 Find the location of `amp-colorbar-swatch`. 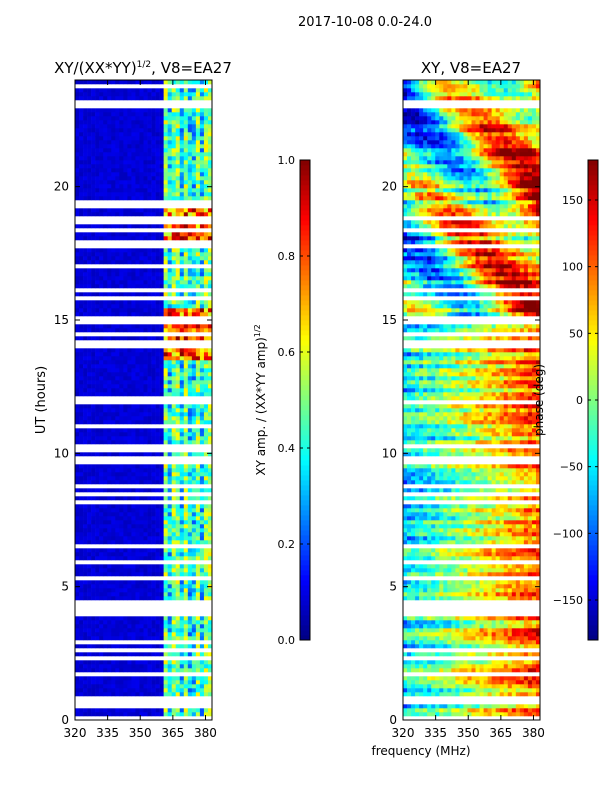

amp-colorbar-swatch is located at coordinates (305, 288).